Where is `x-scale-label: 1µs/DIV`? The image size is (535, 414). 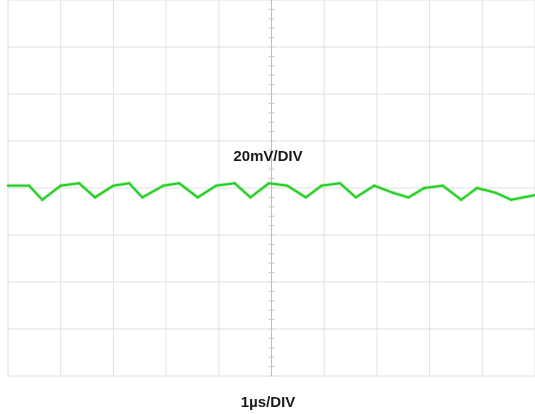 x-scale-label: 1µs/DIV is located at coordinates (268, 402).